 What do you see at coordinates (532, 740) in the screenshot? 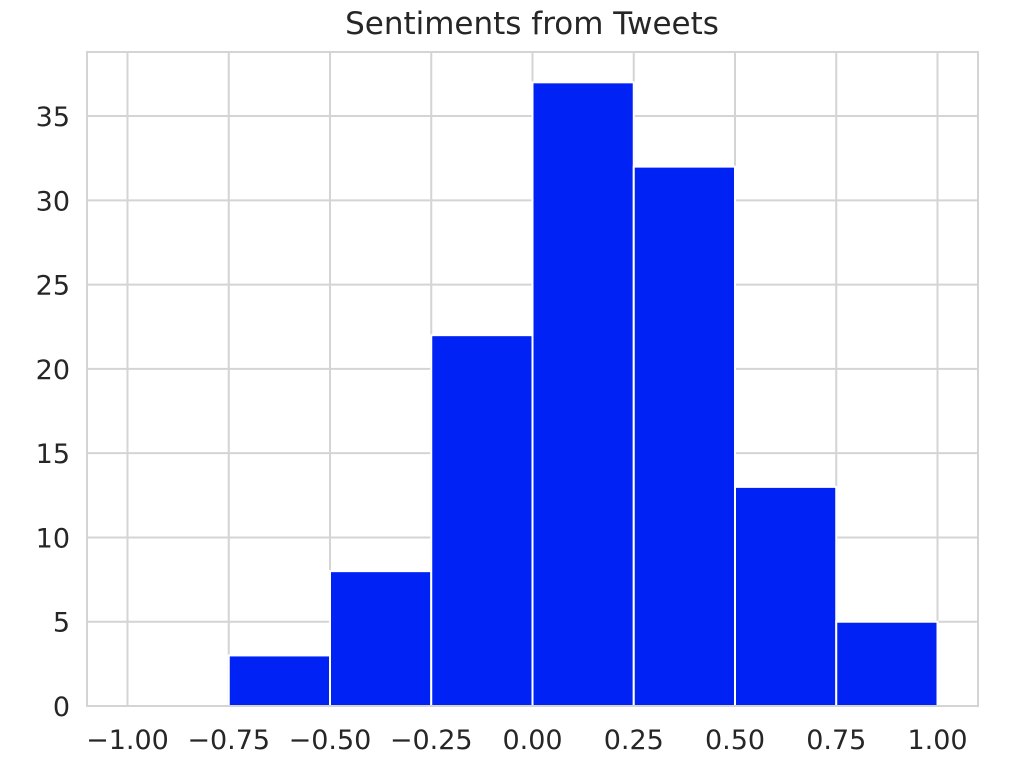
I see `x-tick-label-4: 0.00` at bounding box center [532, 740].